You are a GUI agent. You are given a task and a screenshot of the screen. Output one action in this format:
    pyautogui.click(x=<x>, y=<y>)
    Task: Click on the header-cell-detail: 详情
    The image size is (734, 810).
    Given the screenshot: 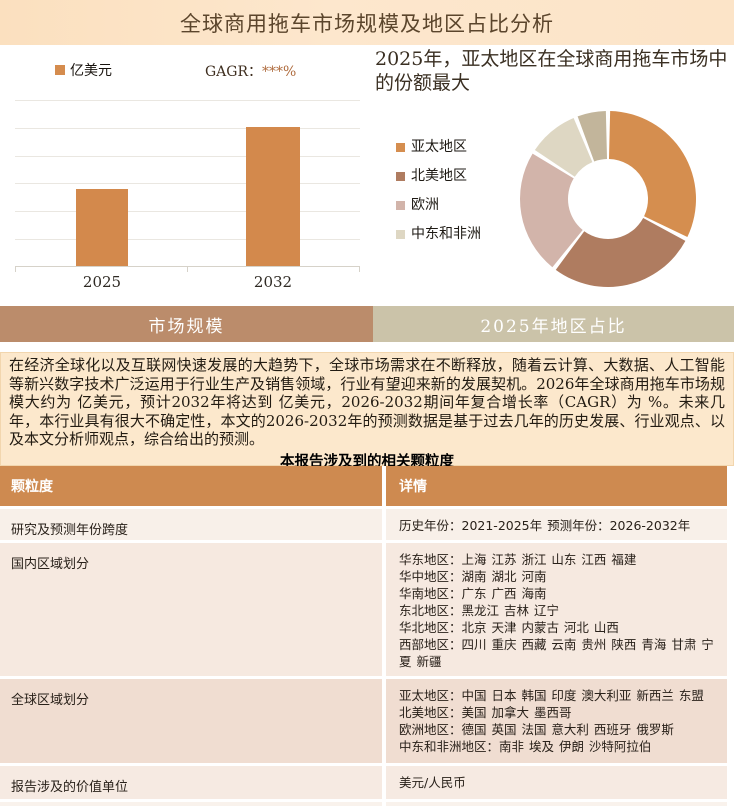 What is the action you would take?
    pyautogui.click(x=413, y=487)
    